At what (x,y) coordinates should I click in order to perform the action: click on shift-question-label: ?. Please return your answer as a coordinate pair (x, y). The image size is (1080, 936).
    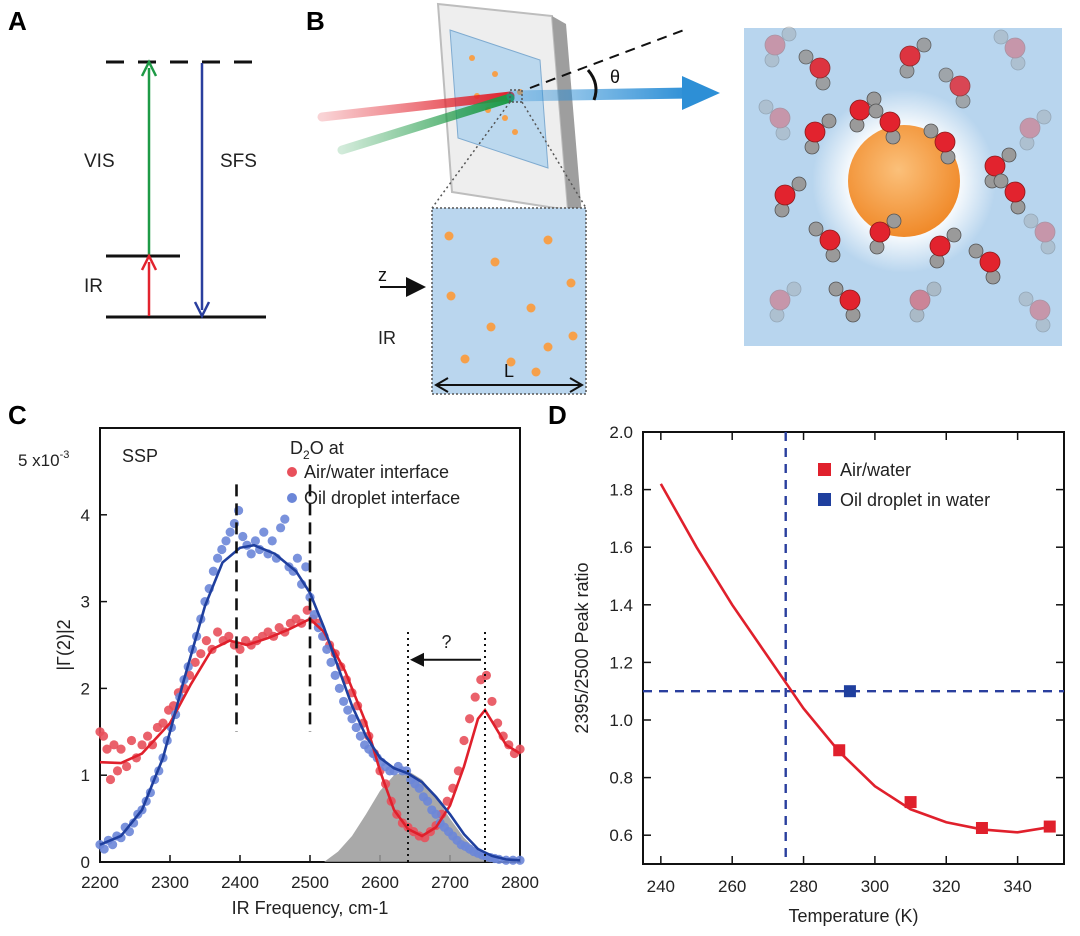
    Looking at the image, I should click on (446, 642).